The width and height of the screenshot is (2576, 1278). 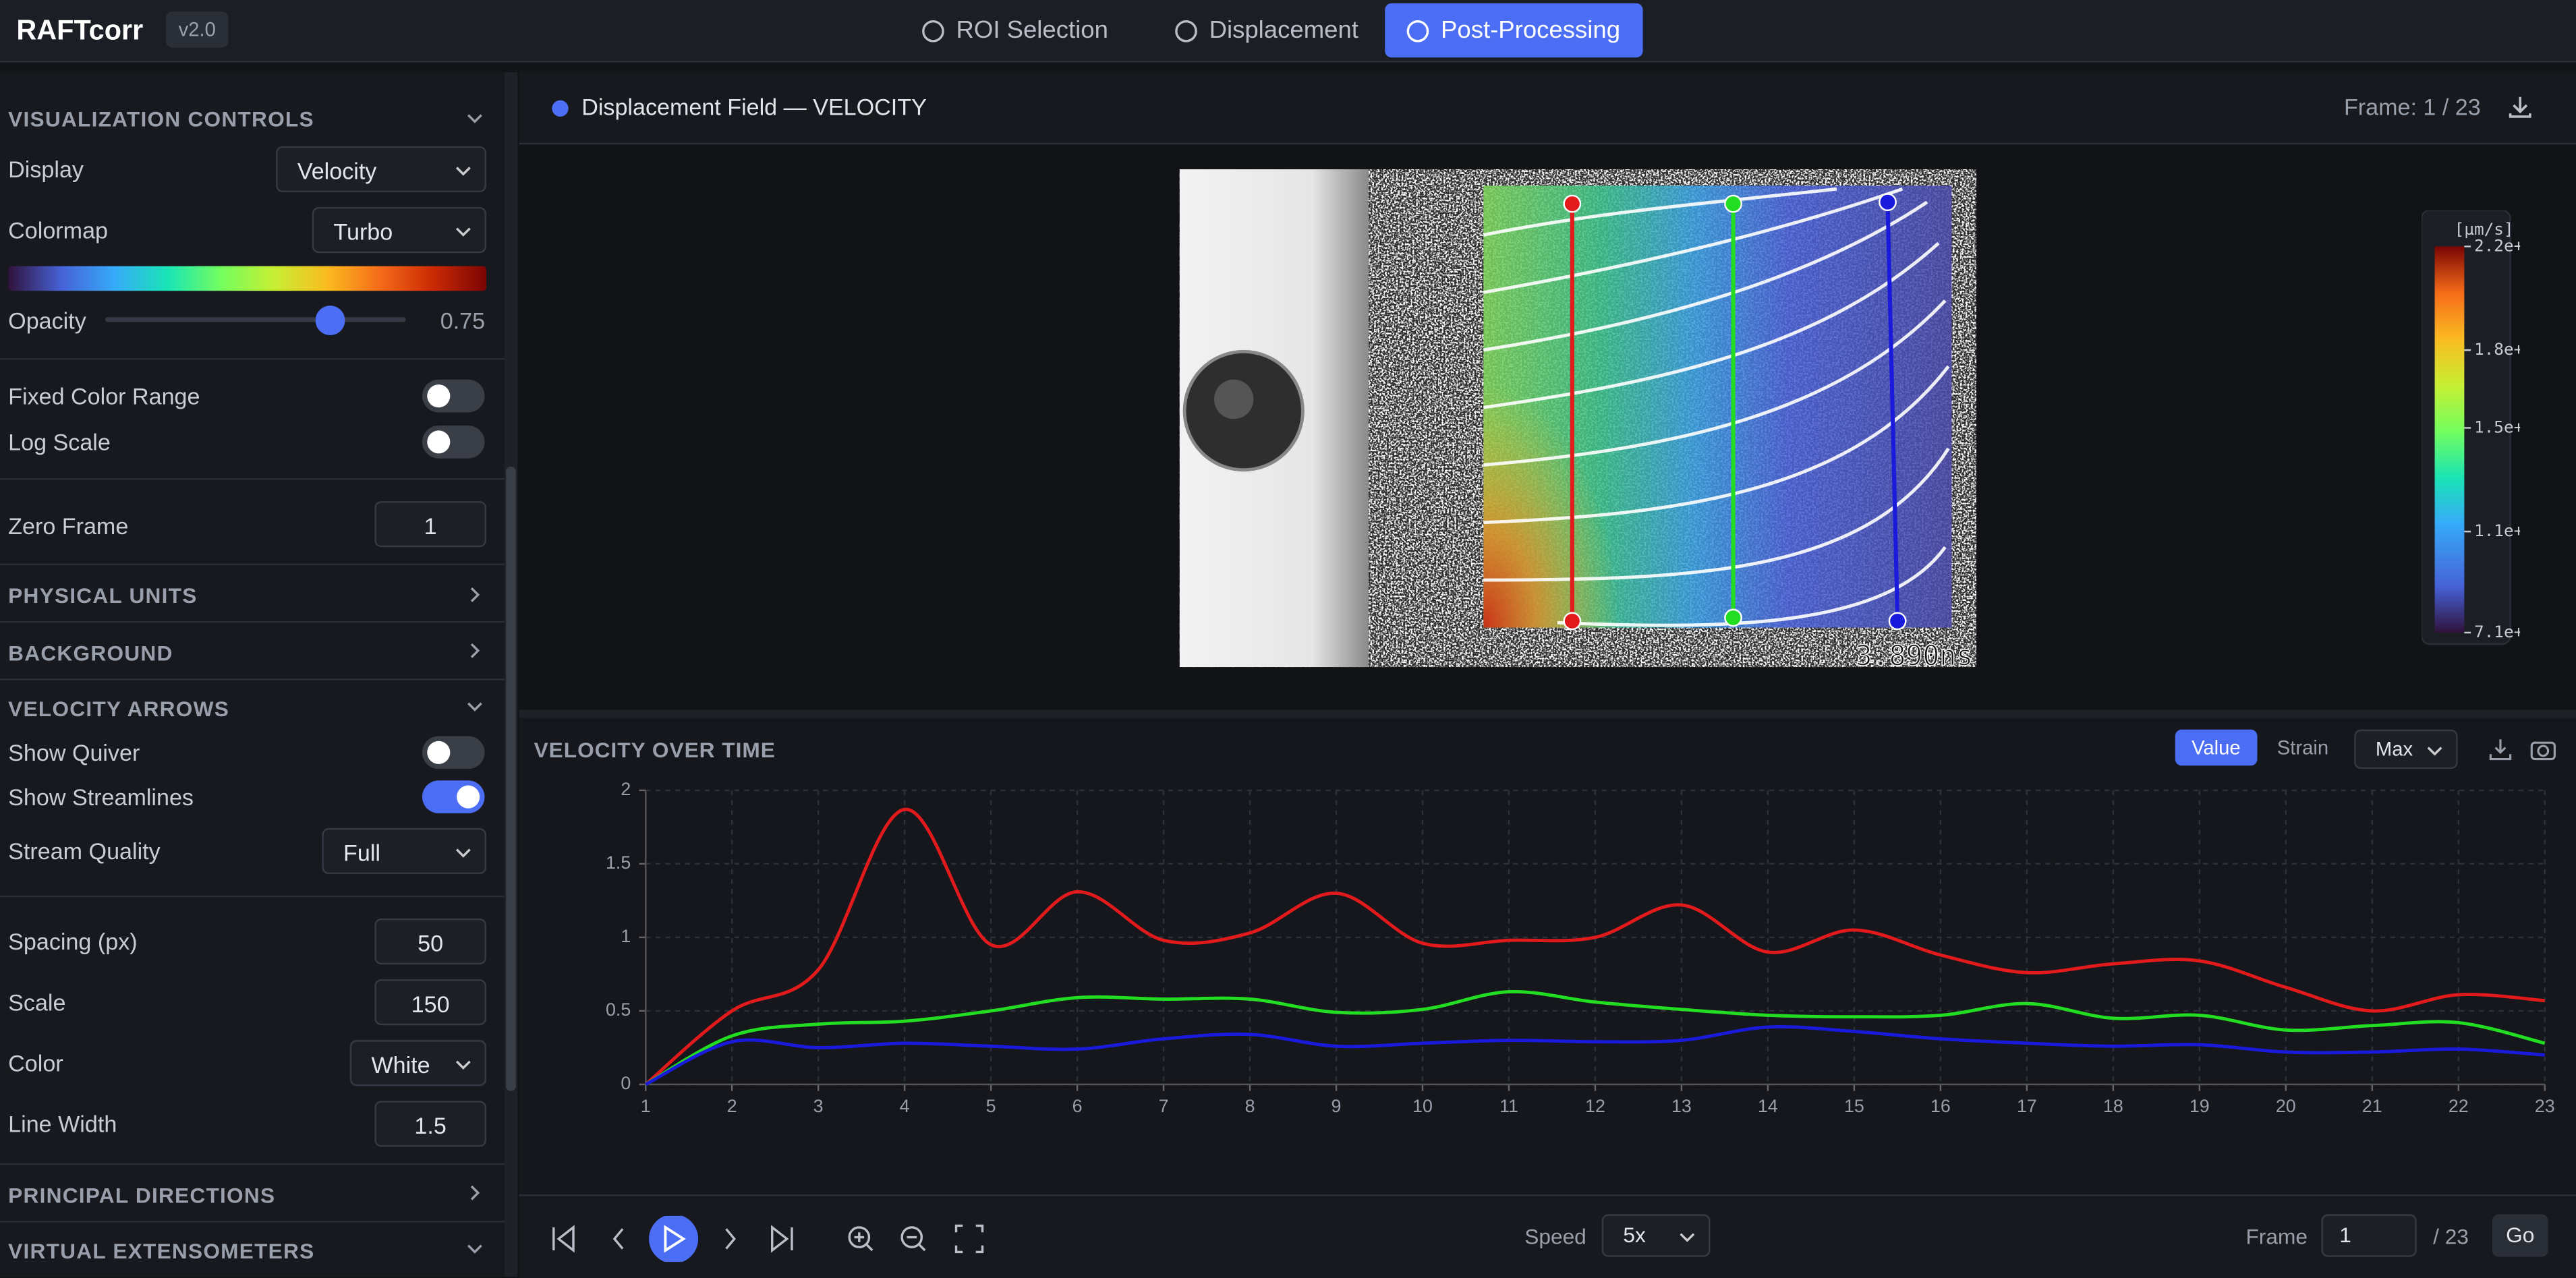 I want to click on colorbar-tick-label: 7.1e+6, so click(x=2497, y=631).